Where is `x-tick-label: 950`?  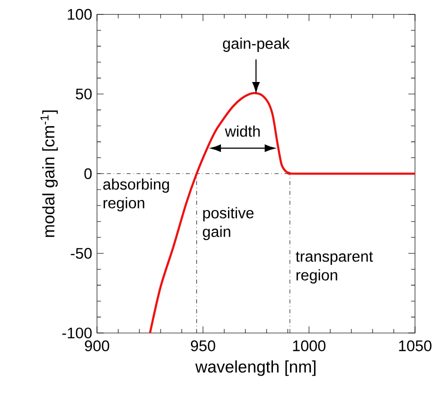
x-tick-label: 950 is located at coordinates (203, 346).